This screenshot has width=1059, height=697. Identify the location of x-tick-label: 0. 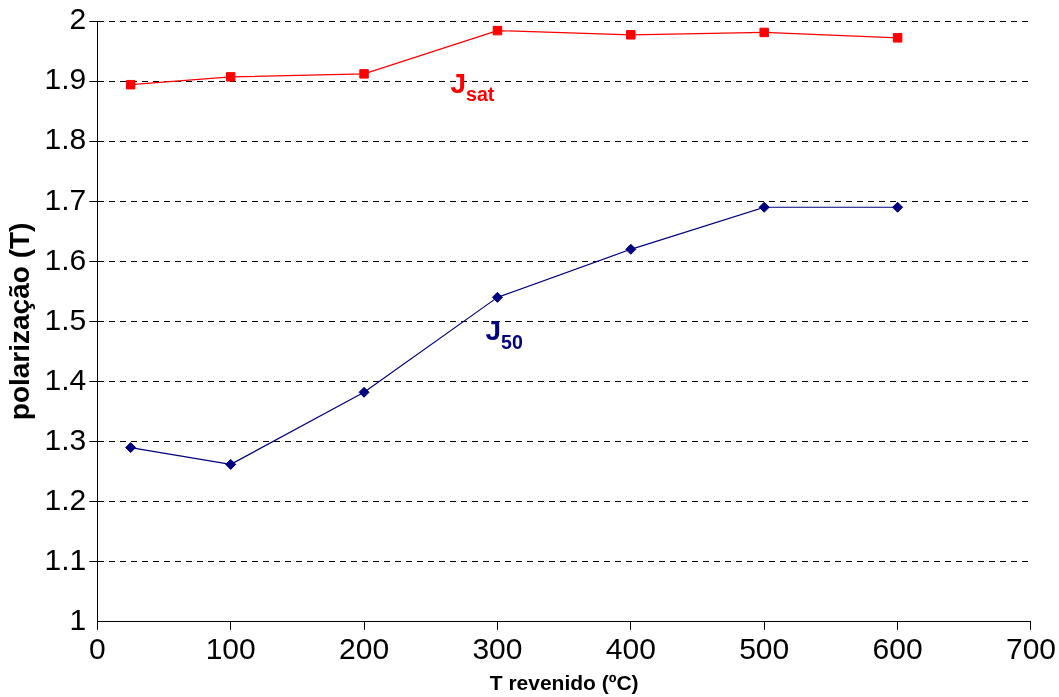
(97, 649).